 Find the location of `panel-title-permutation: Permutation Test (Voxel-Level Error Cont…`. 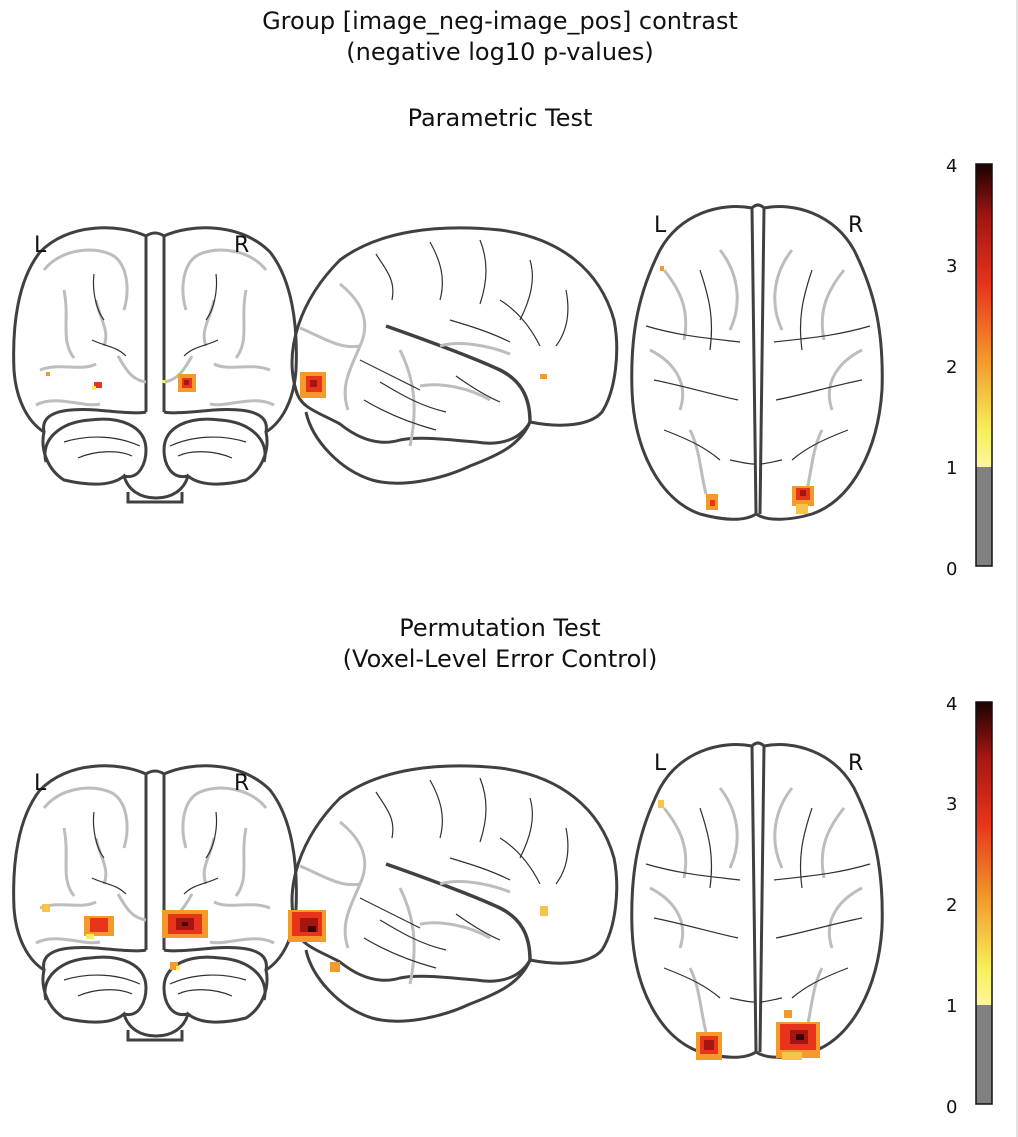

panel-title-permutation: Permutation Test (Voxel-Level Error Cont… is located at coordinates (500, 644).